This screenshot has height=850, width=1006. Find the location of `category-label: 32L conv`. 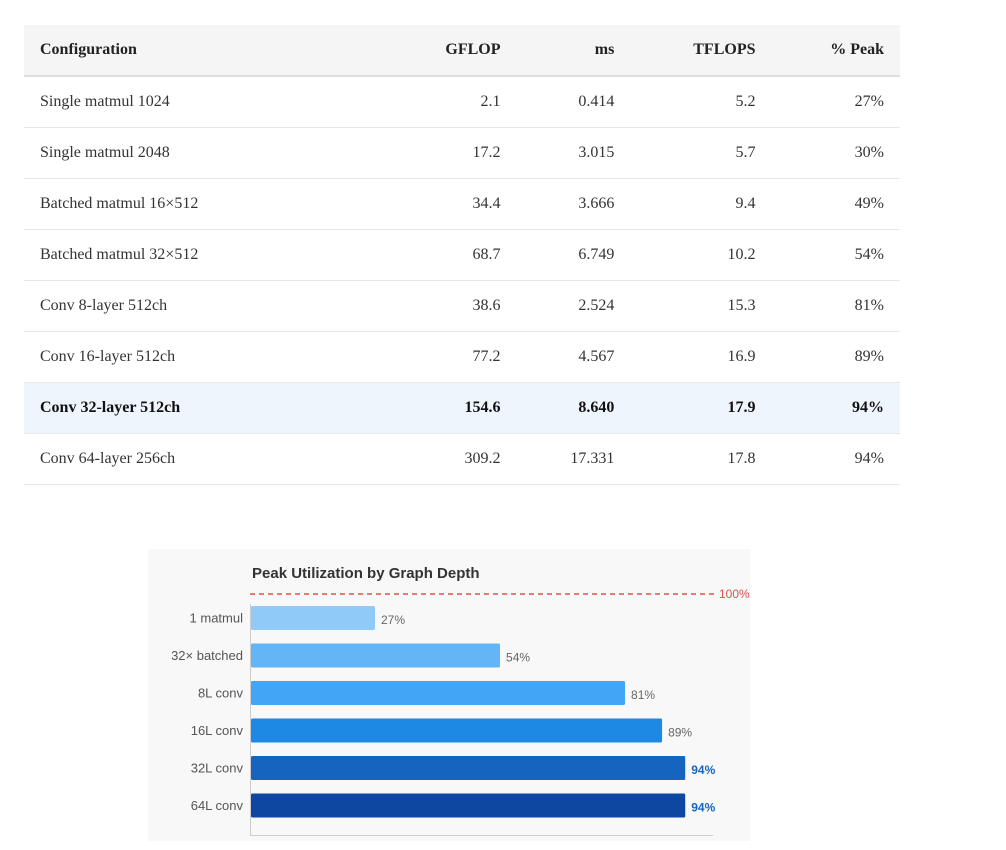

category-label: 32L conv is located at coordinates (217, 767).